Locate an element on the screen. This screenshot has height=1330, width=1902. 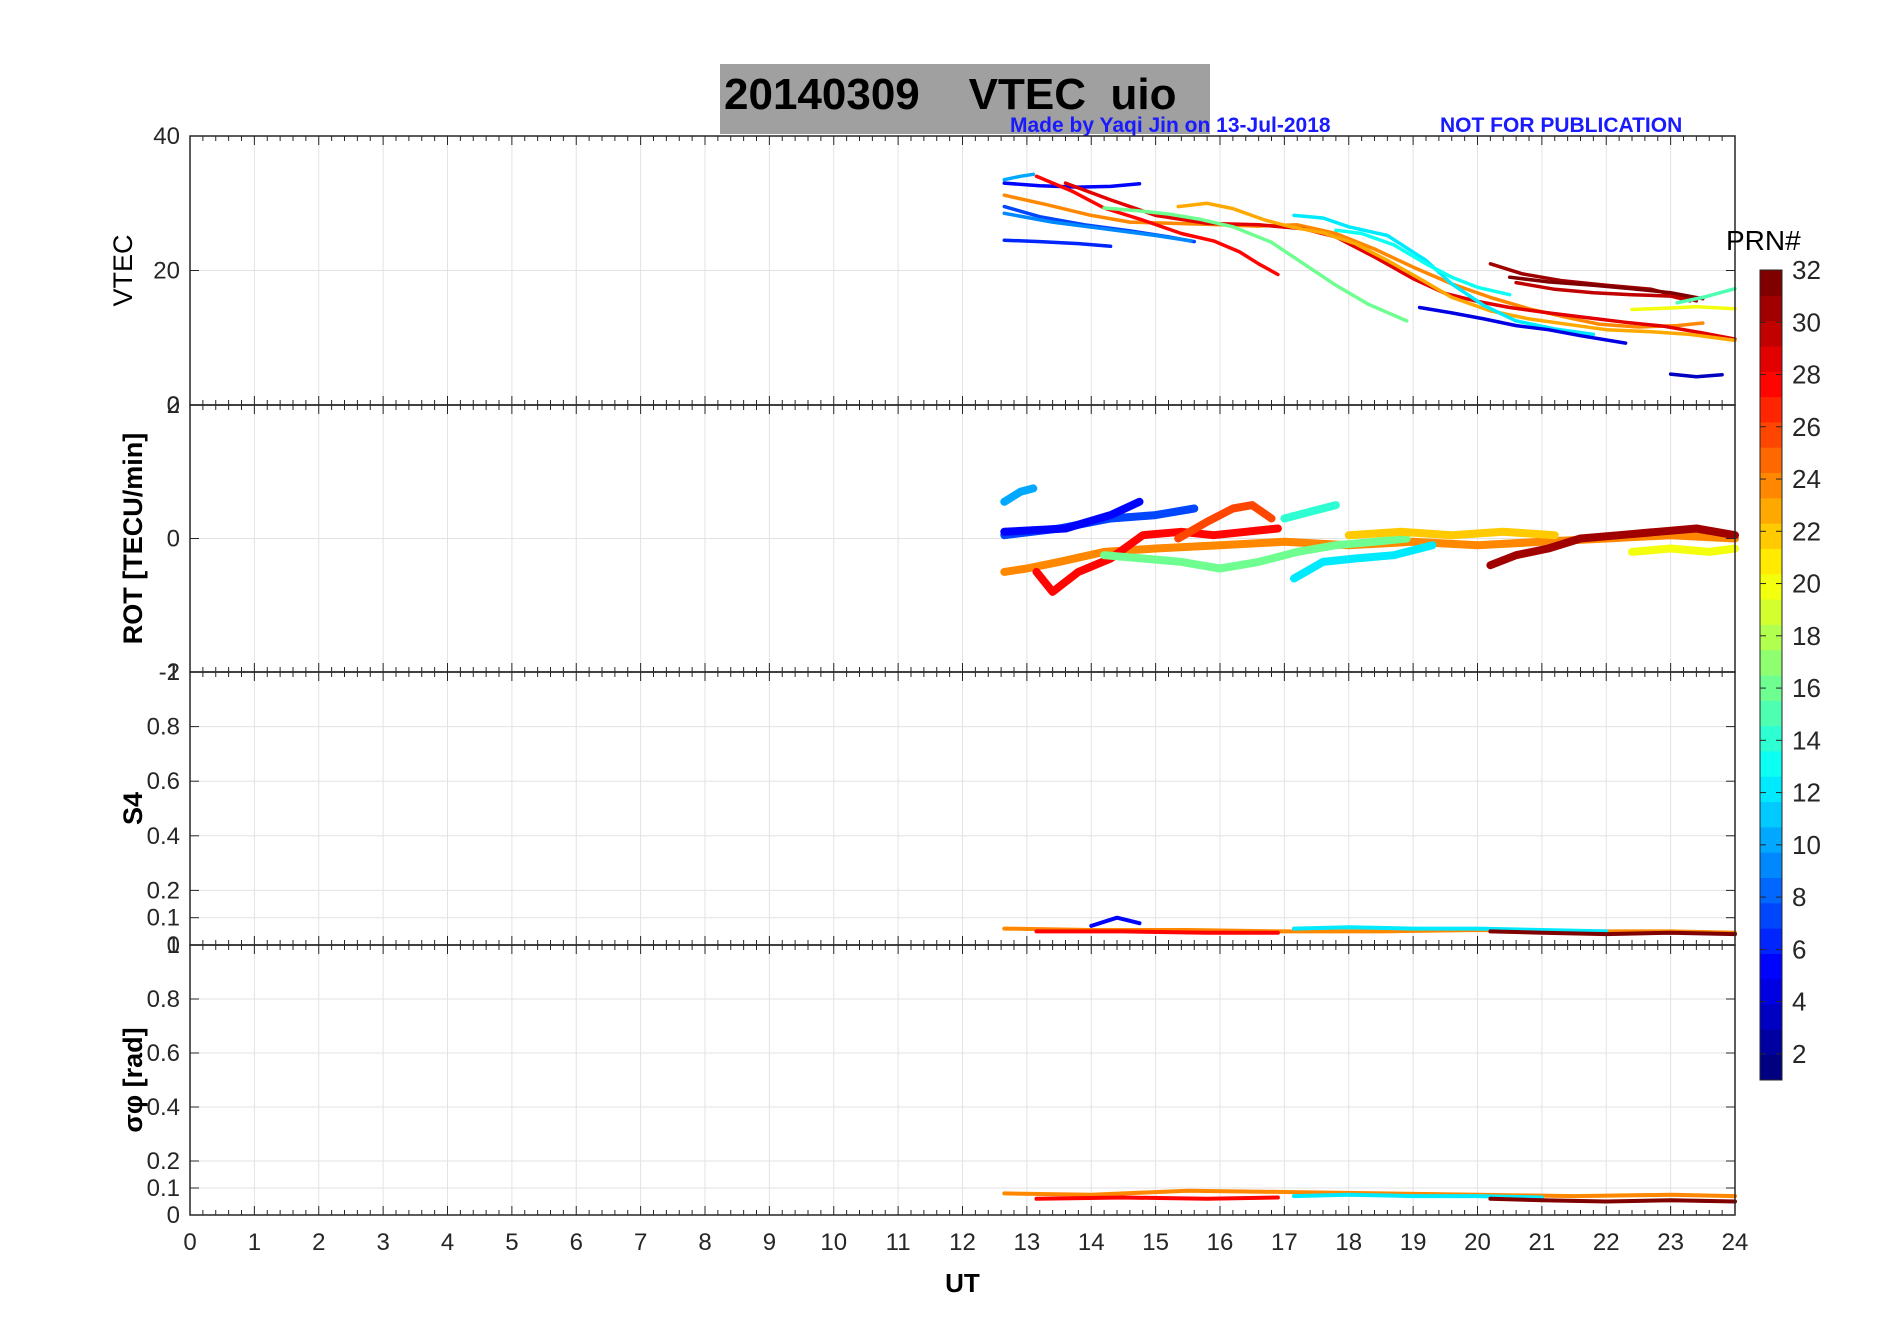
x-tick-label: 14 is located at coordinates (1091, 1242).